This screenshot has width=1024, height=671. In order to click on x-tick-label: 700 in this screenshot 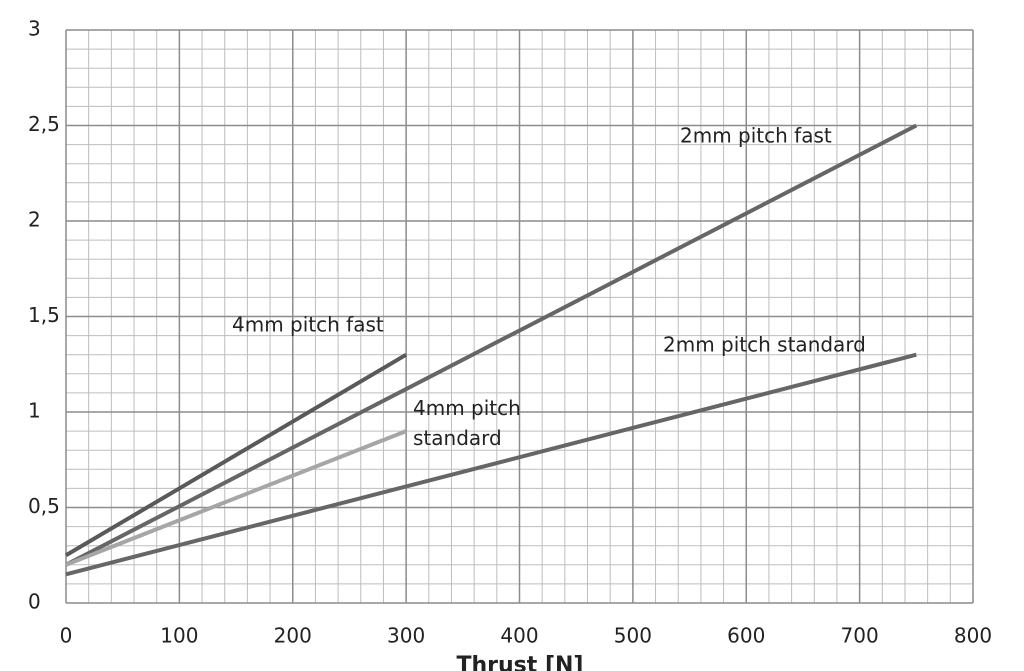, I will do `click(860, 636)`.